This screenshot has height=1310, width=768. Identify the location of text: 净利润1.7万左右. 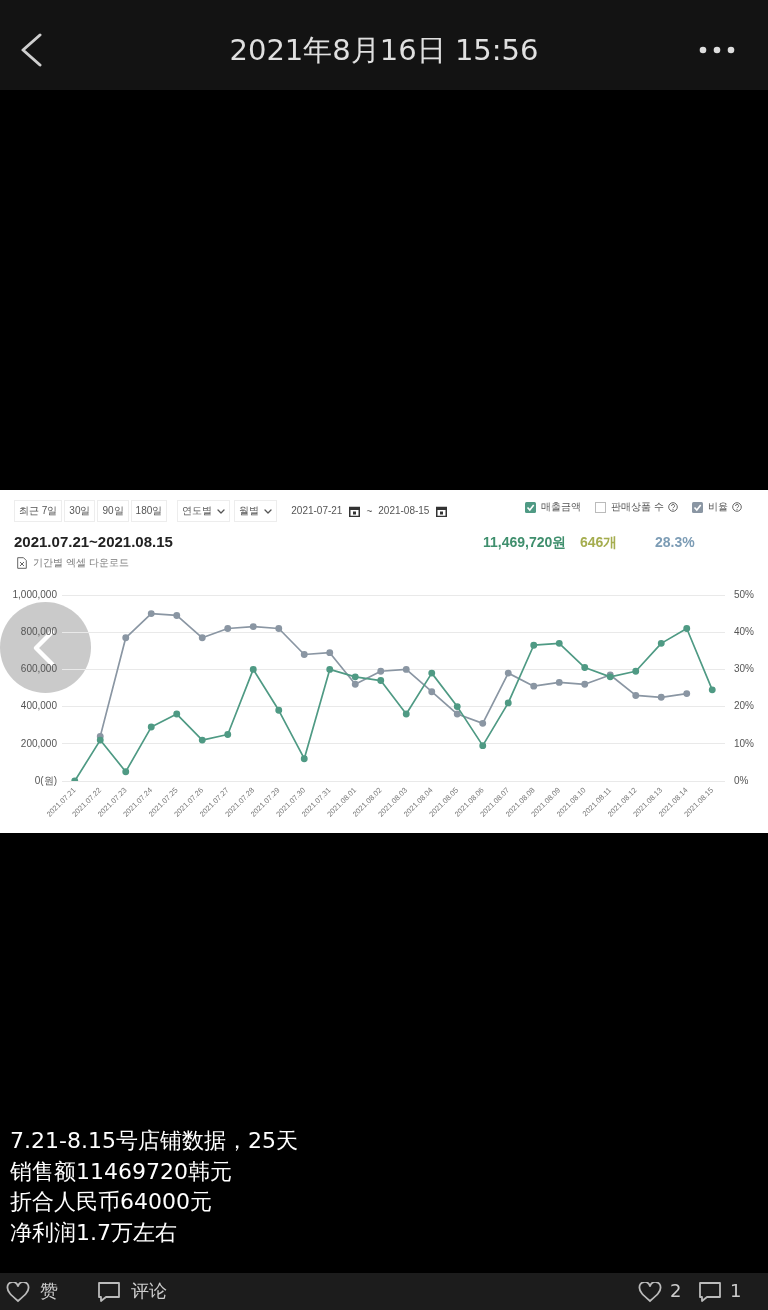
(93, 1232).